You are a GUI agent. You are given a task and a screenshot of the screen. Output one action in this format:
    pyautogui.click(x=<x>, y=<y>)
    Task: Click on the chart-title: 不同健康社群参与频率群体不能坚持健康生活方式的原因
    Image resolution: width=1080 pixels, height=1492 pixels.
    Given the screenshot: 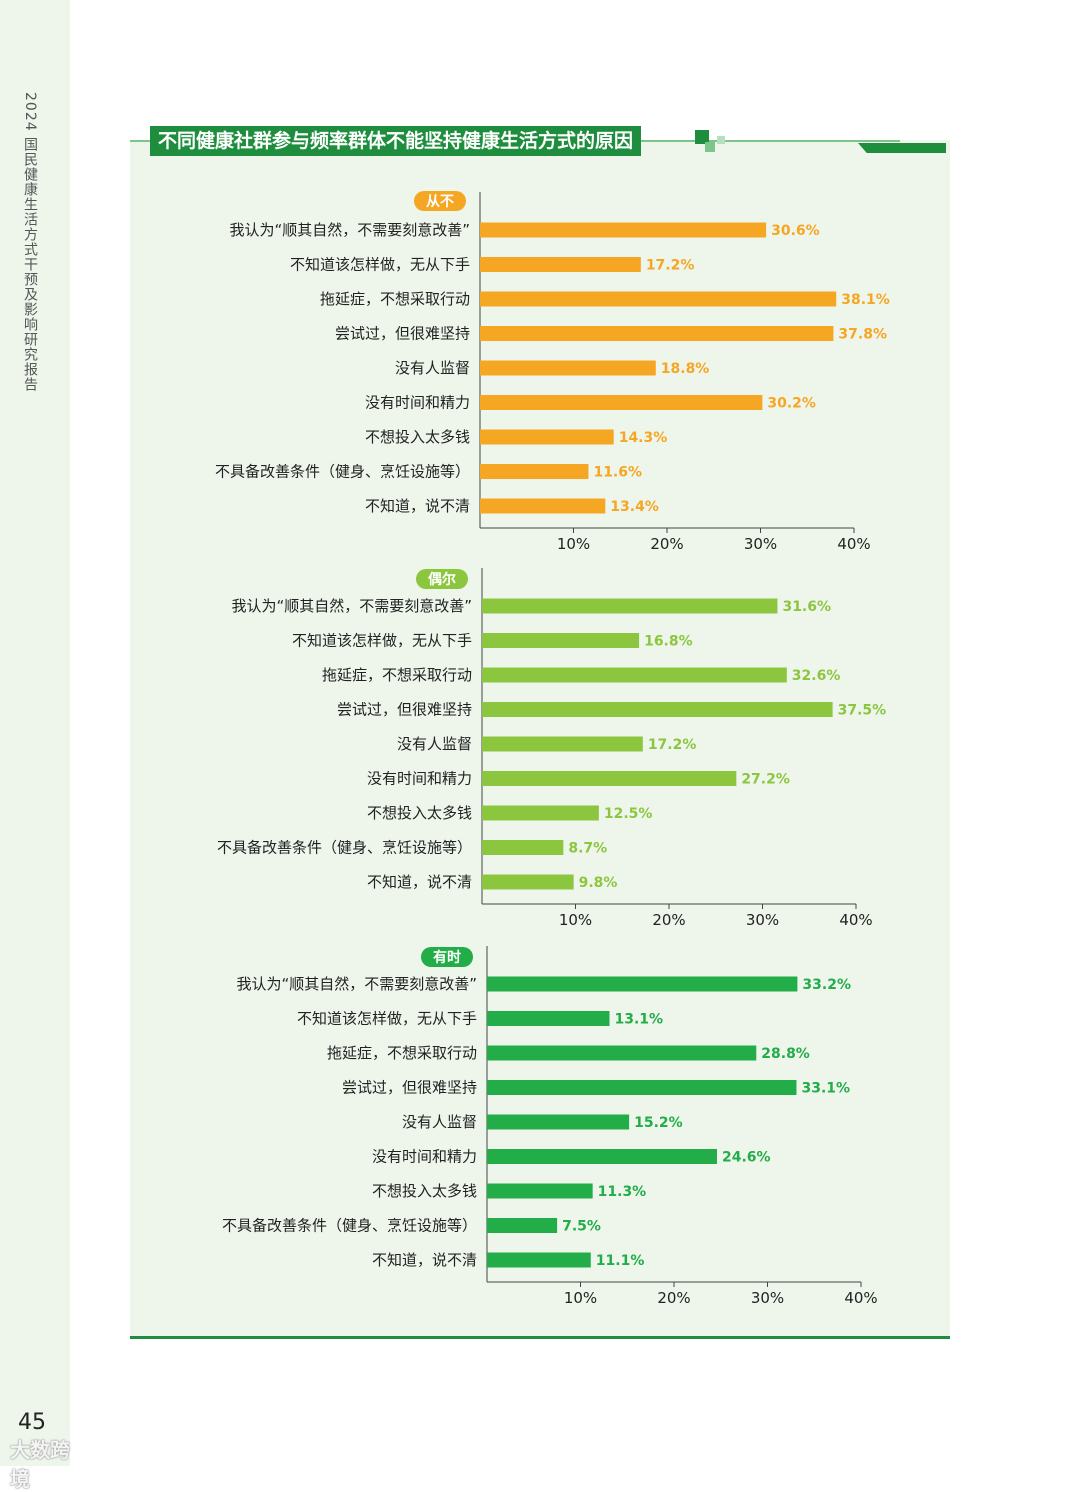 What is the action you would take?
    pyautogui.click(x=396, y=141)
    